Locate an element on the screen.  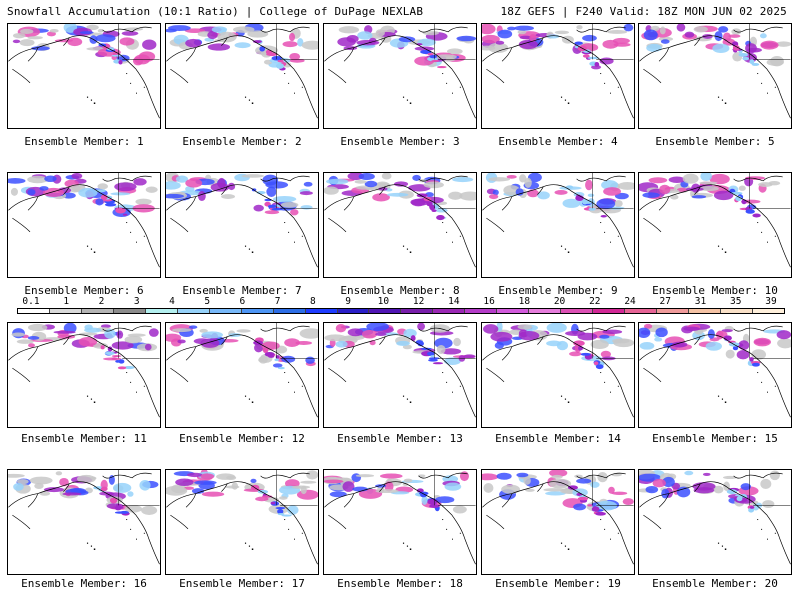
colorbar-strip is located at coordinates (401, 311).